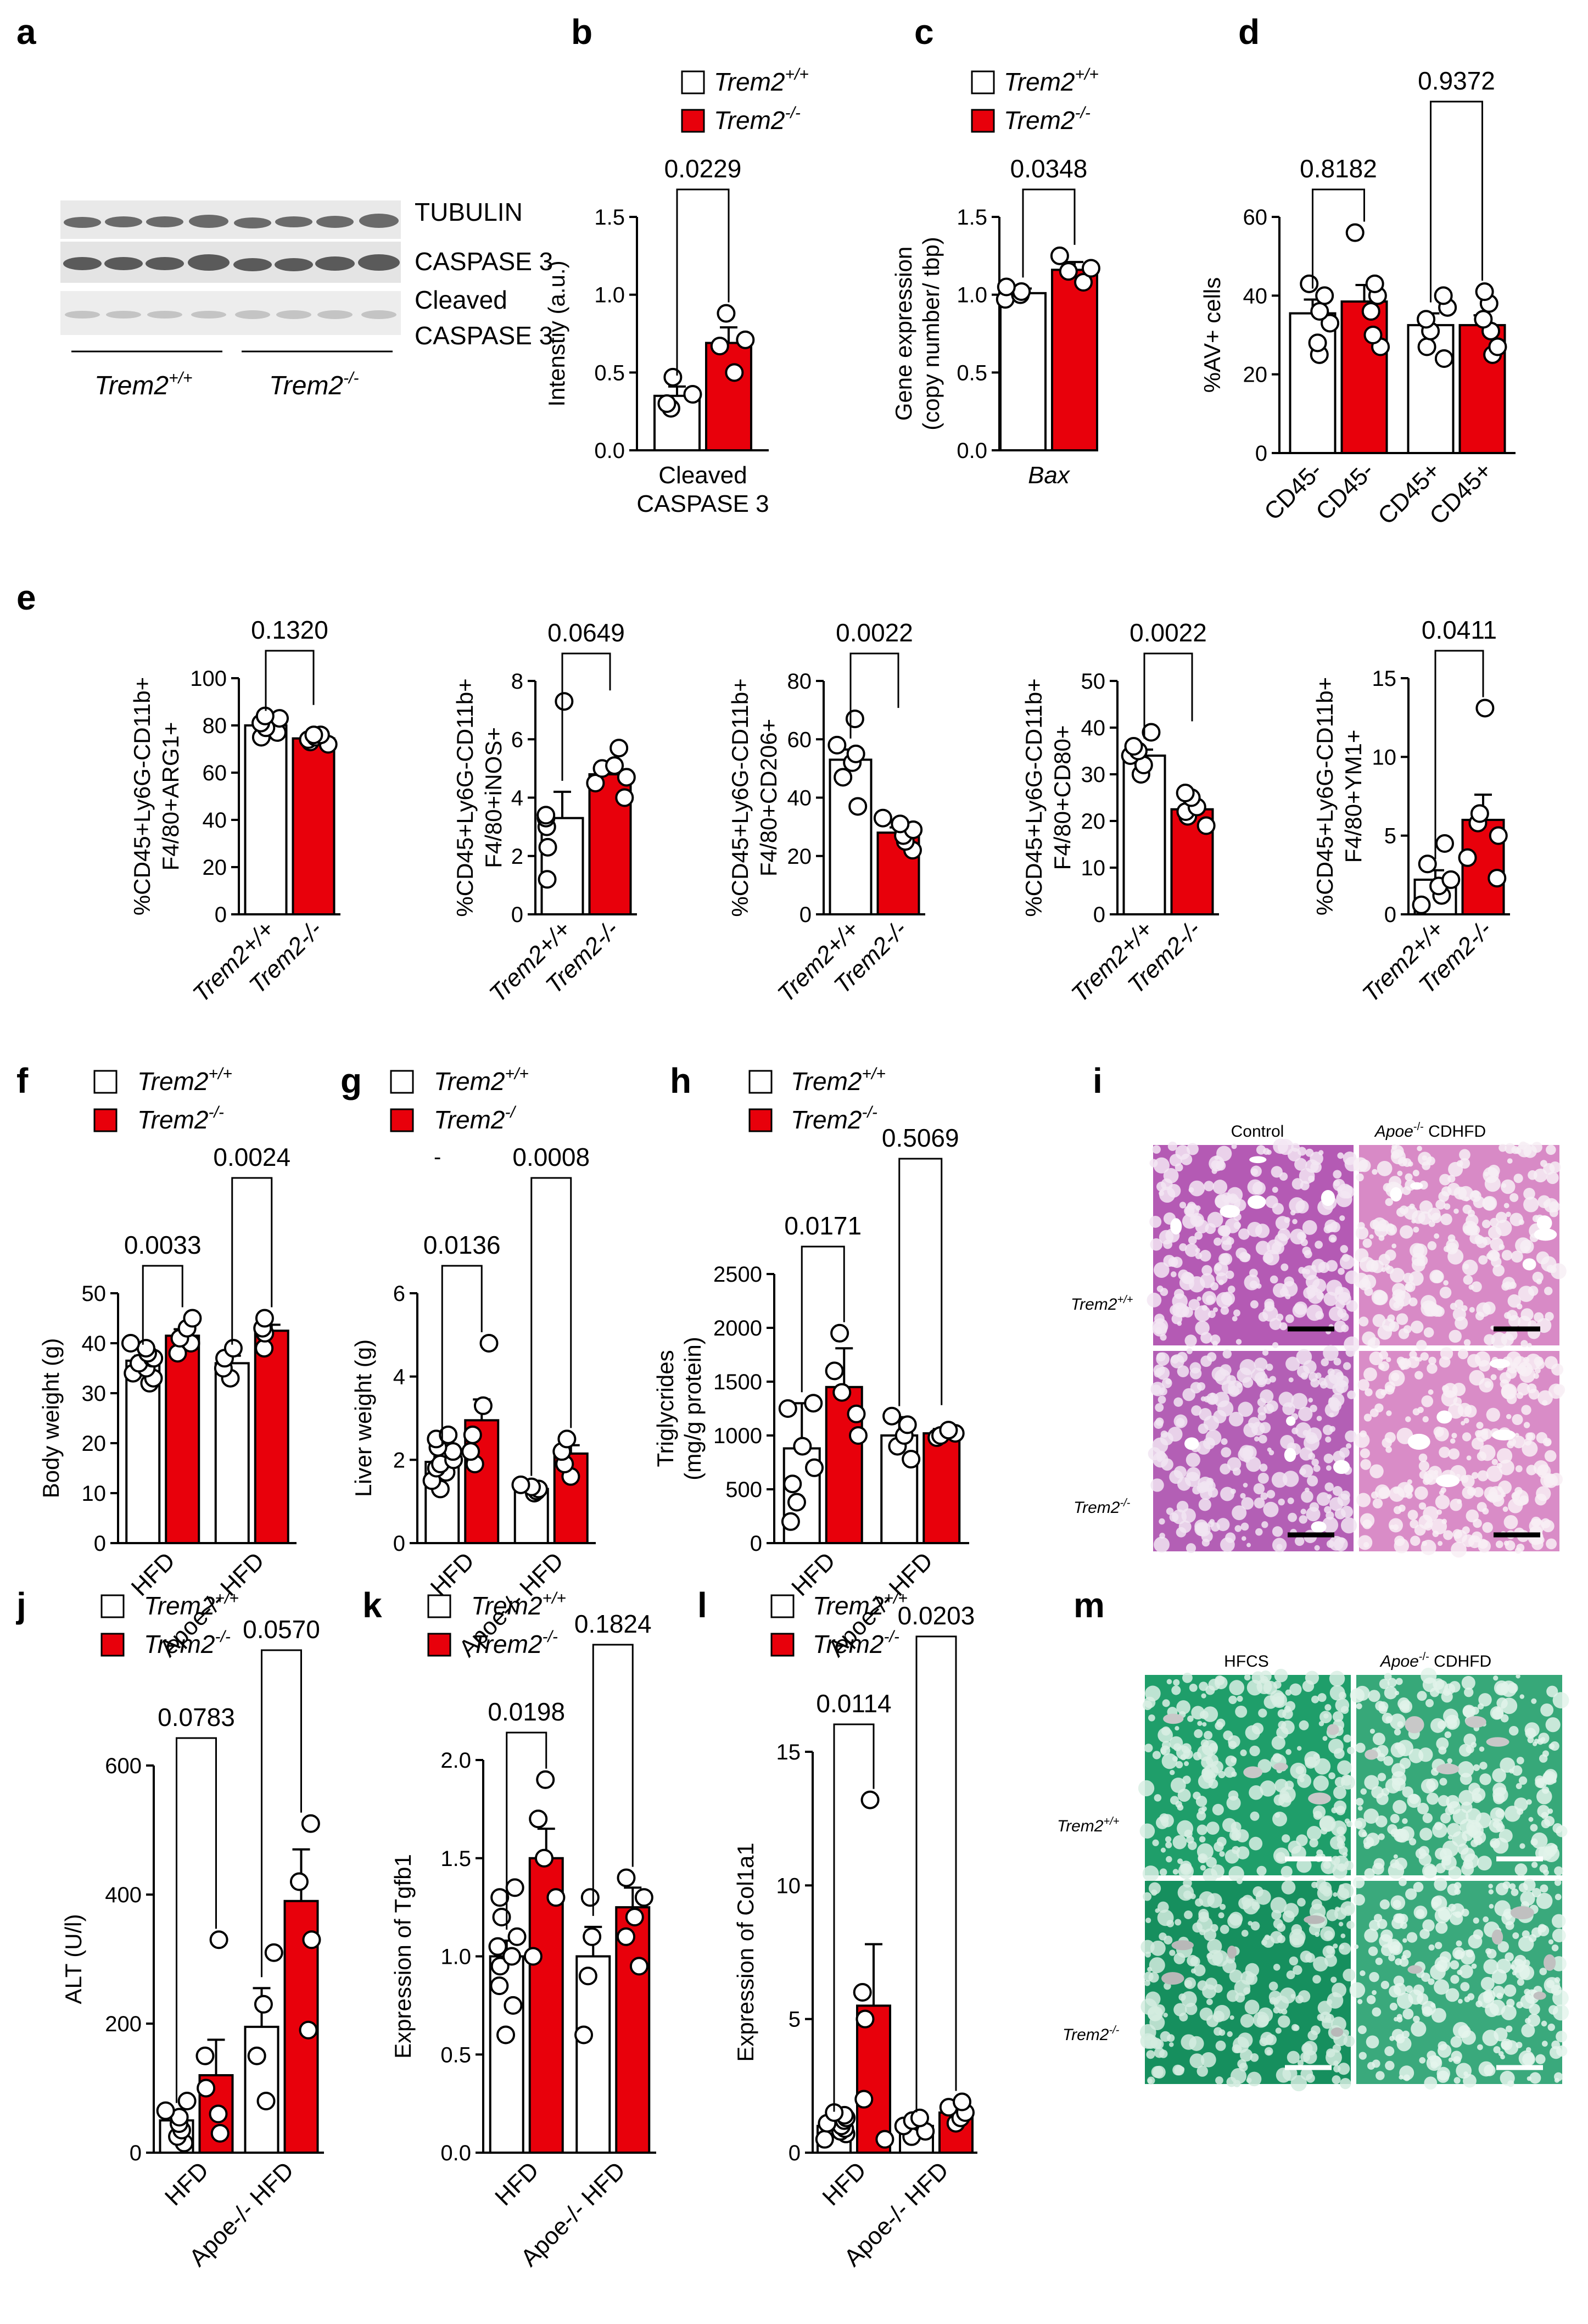 This screenshot has width=1588, height=2324. Describe the element at coordinates (465, 797) in the screenshot. I see `y-axis-label: %CD45+Ly6G-CD11b+` at that location.